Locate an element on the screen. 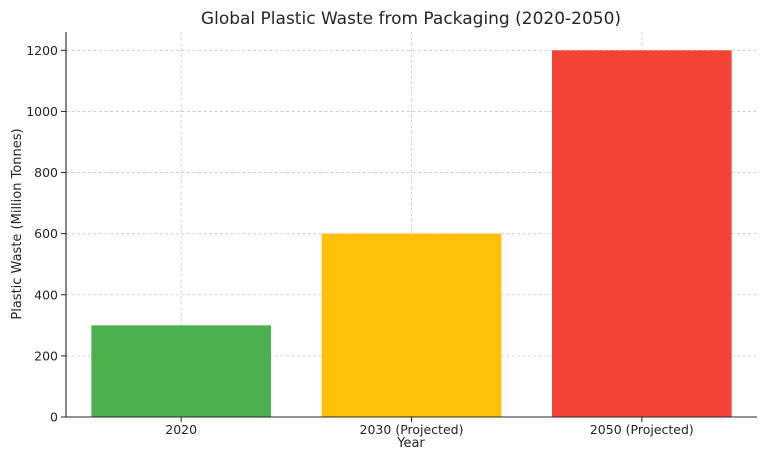  y-tick-label: 0 is located at coordinates (54, 417).